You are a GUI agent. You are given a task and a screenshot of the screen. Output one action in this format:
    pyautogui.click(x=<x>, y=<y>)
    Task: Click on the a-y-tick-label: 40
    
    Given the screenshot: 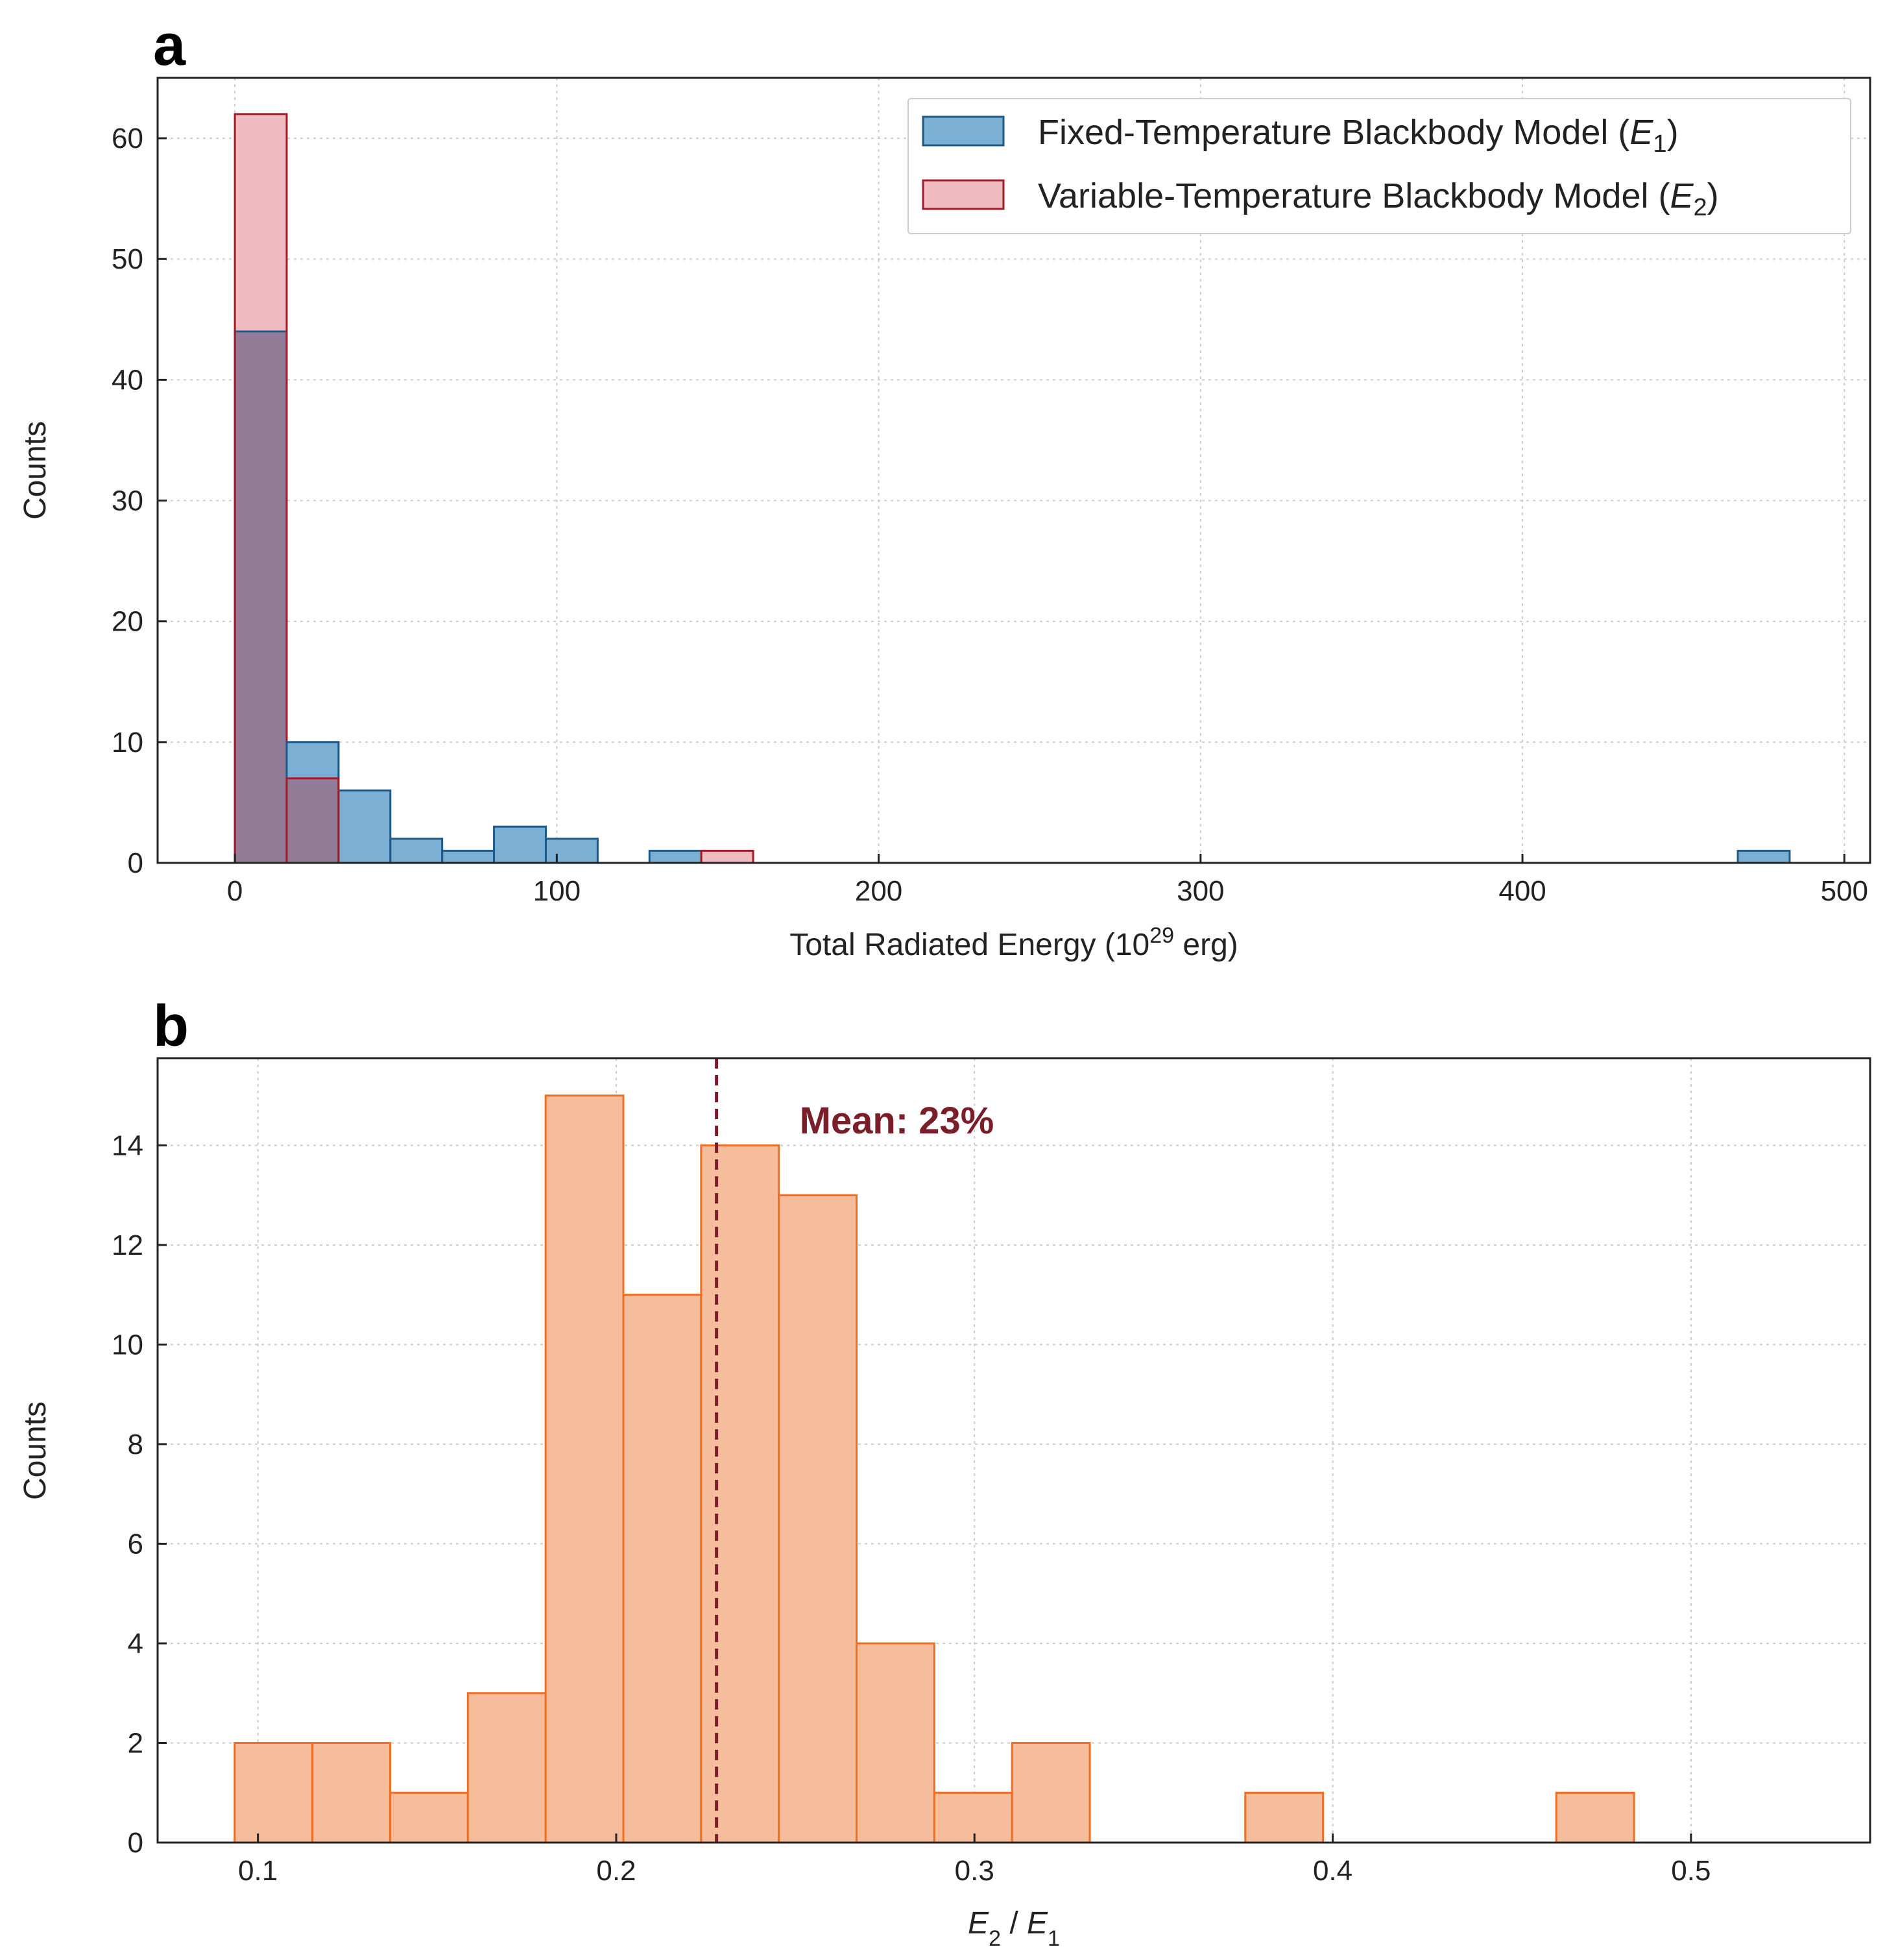 What is the action you would take?
    pyautogui.click(x=127, y=380)
    